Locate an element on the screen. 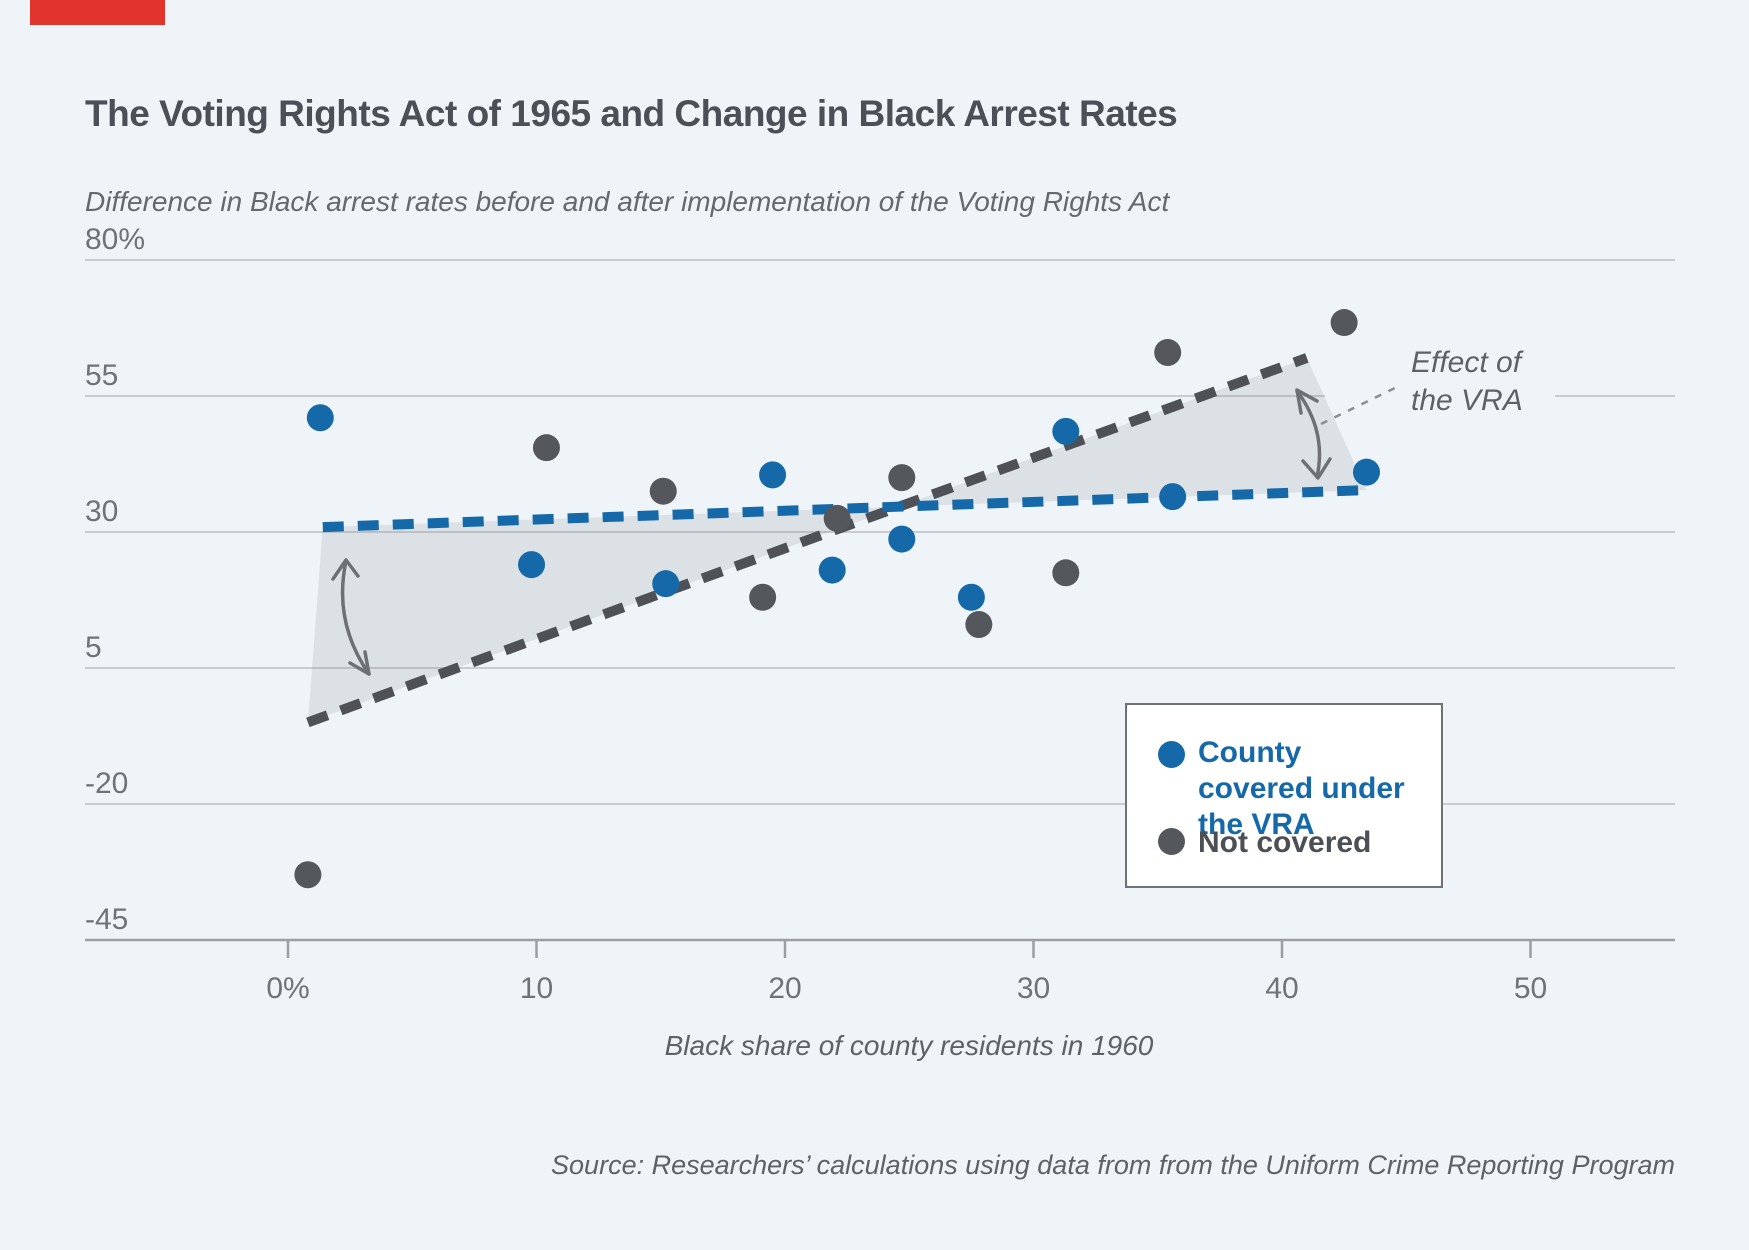 This screenshot has width=1749, height=1250. y-tick-label: -20 is located at coordinates (106, 783).